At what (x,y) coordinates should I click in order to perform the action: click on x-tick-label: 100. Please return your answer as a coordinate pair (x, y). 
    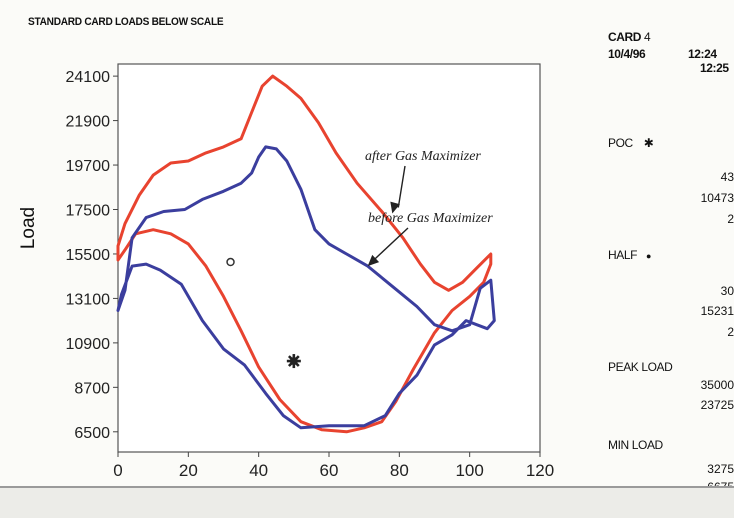
    Looking at the image, I should click on (469, 470).